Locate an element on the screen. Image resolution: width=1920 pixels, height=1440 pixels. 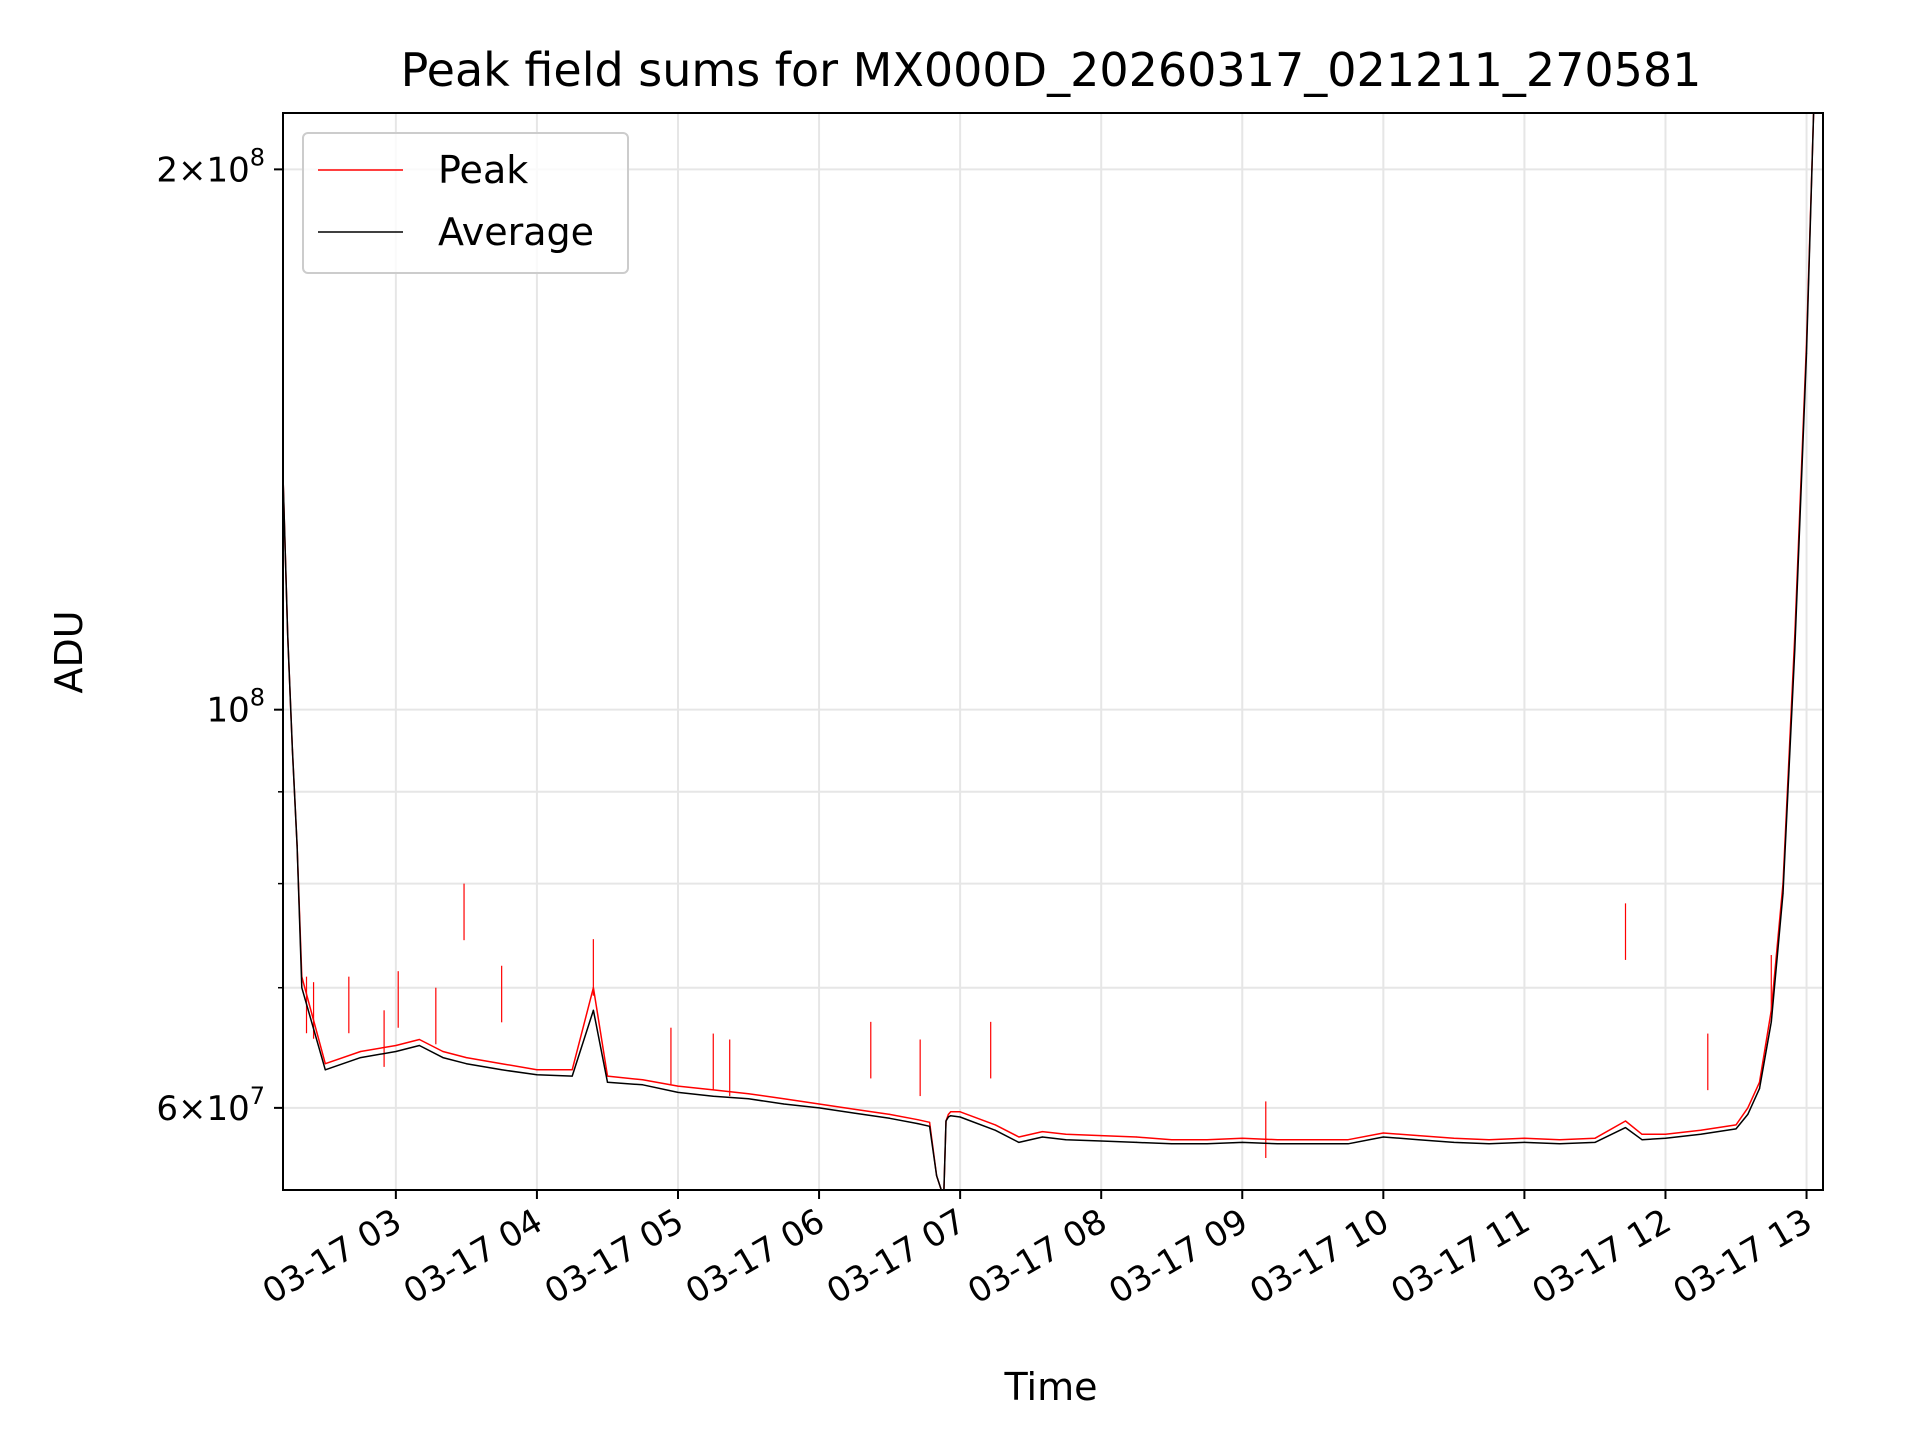
legend-box is located at coordinates (465, 203).